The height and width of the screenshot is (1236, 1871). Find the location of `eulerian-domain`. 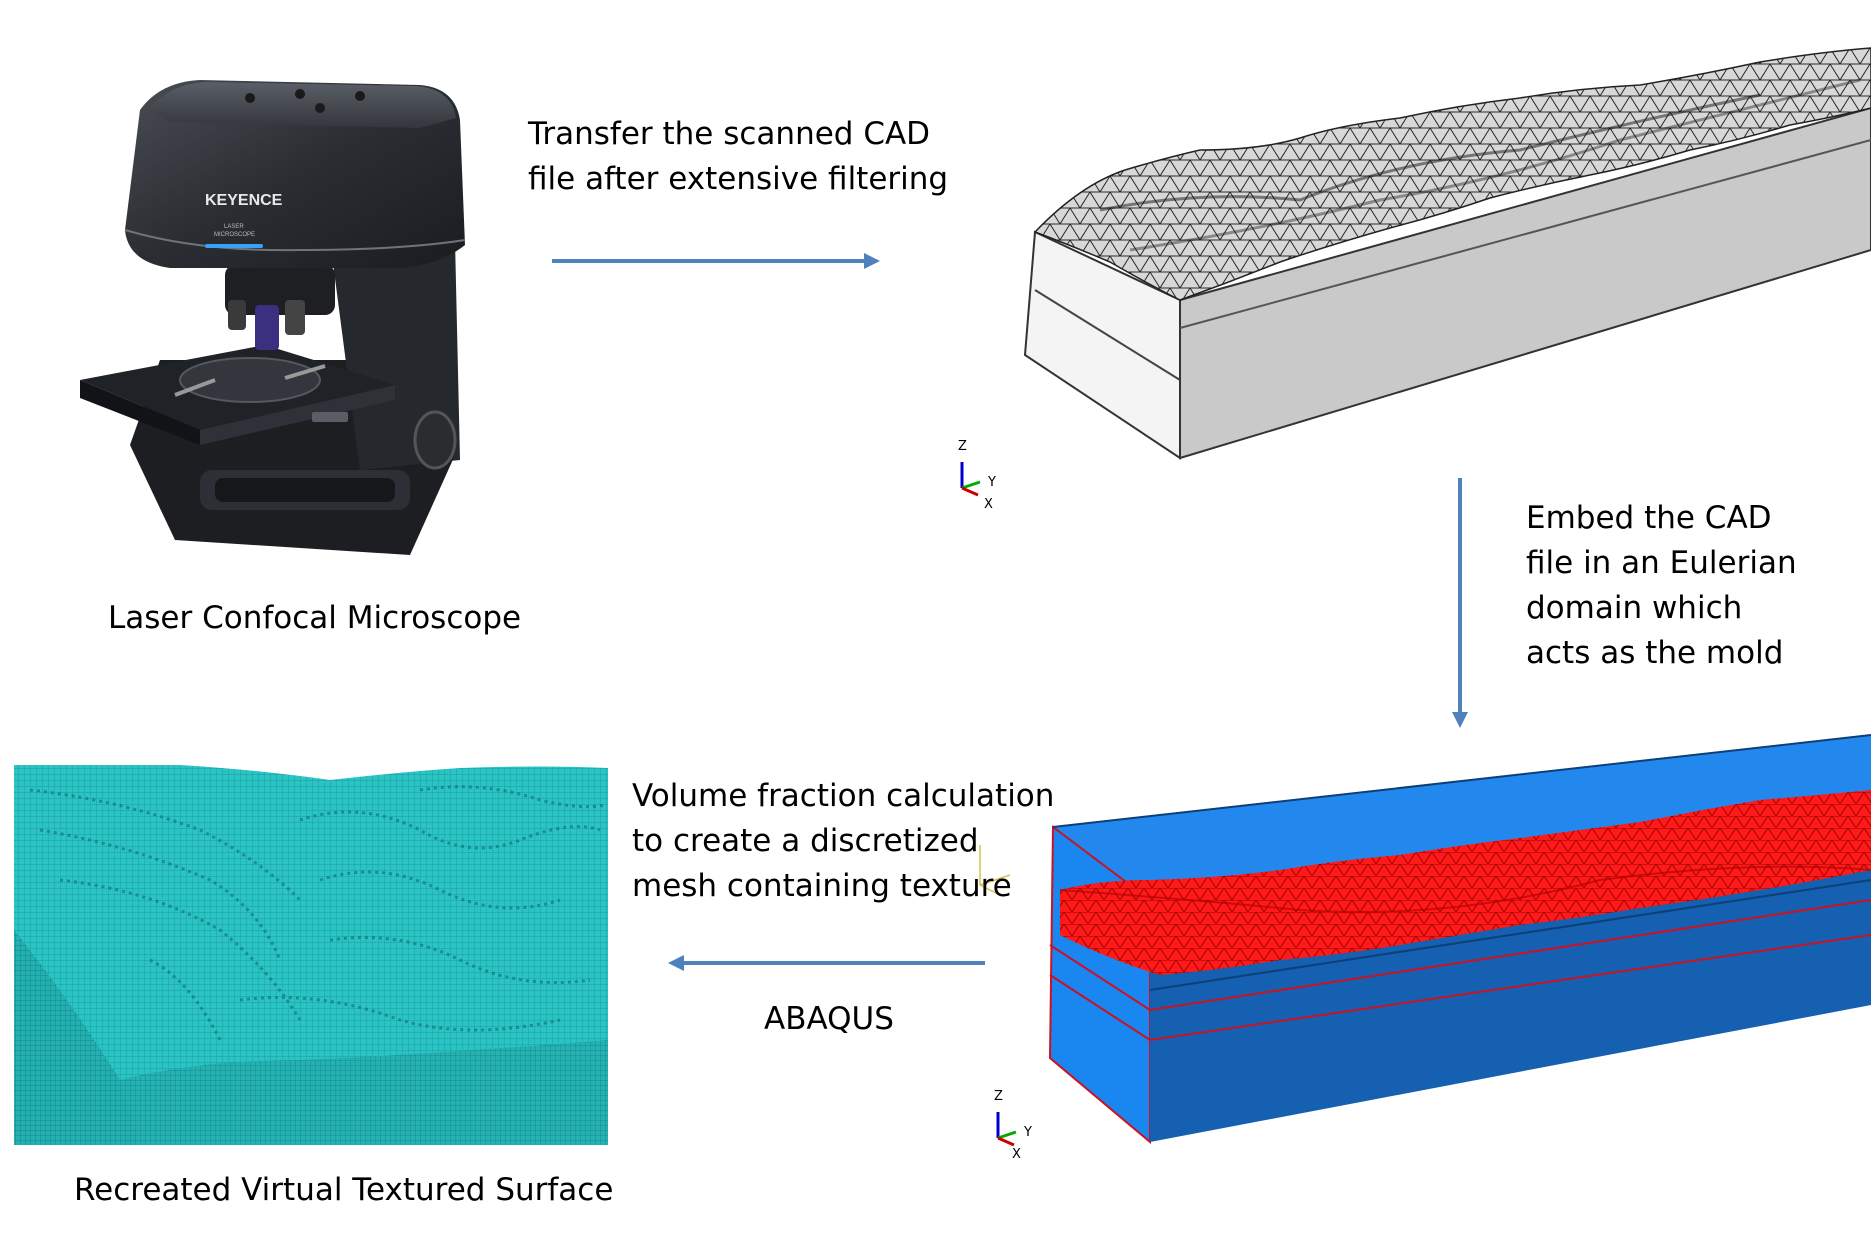

eulerian-domain is located at coordinates (1459, 939).